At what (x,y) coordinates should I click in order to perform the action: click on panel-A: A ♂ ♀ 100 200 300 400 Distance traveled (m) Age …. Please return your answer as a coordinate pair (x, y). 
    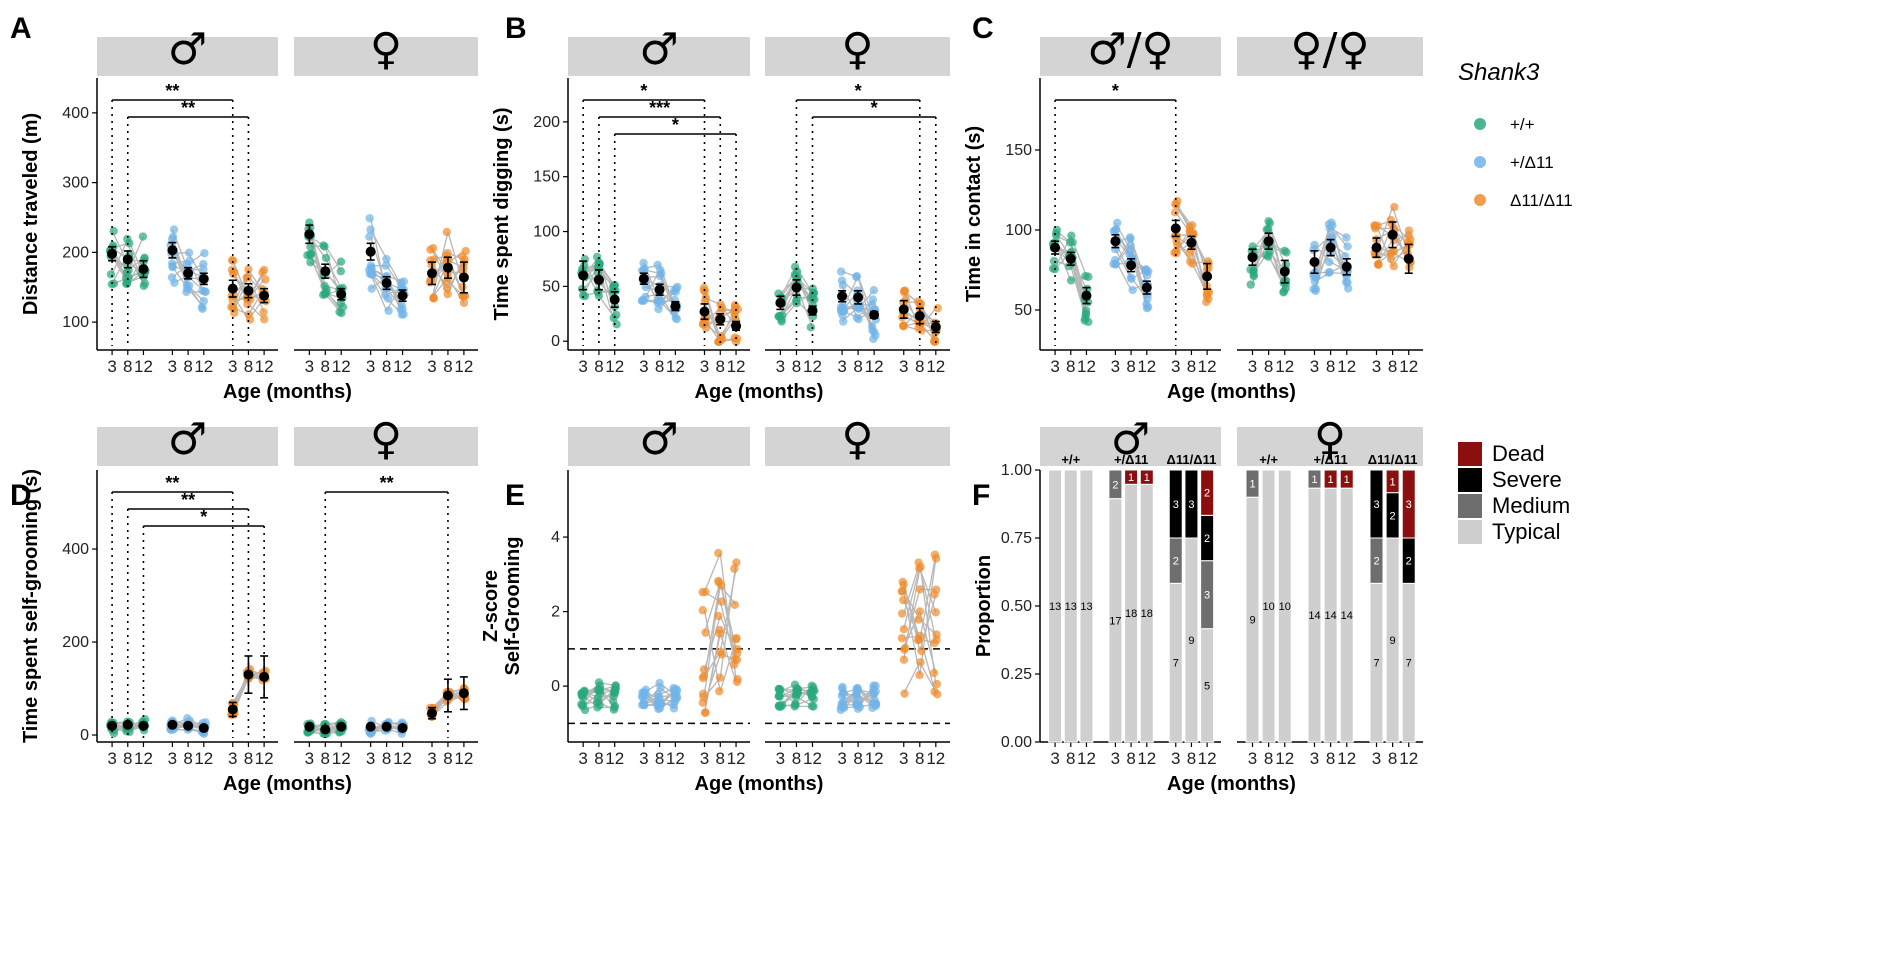
    Looking at the image, I should click on (244, 207).